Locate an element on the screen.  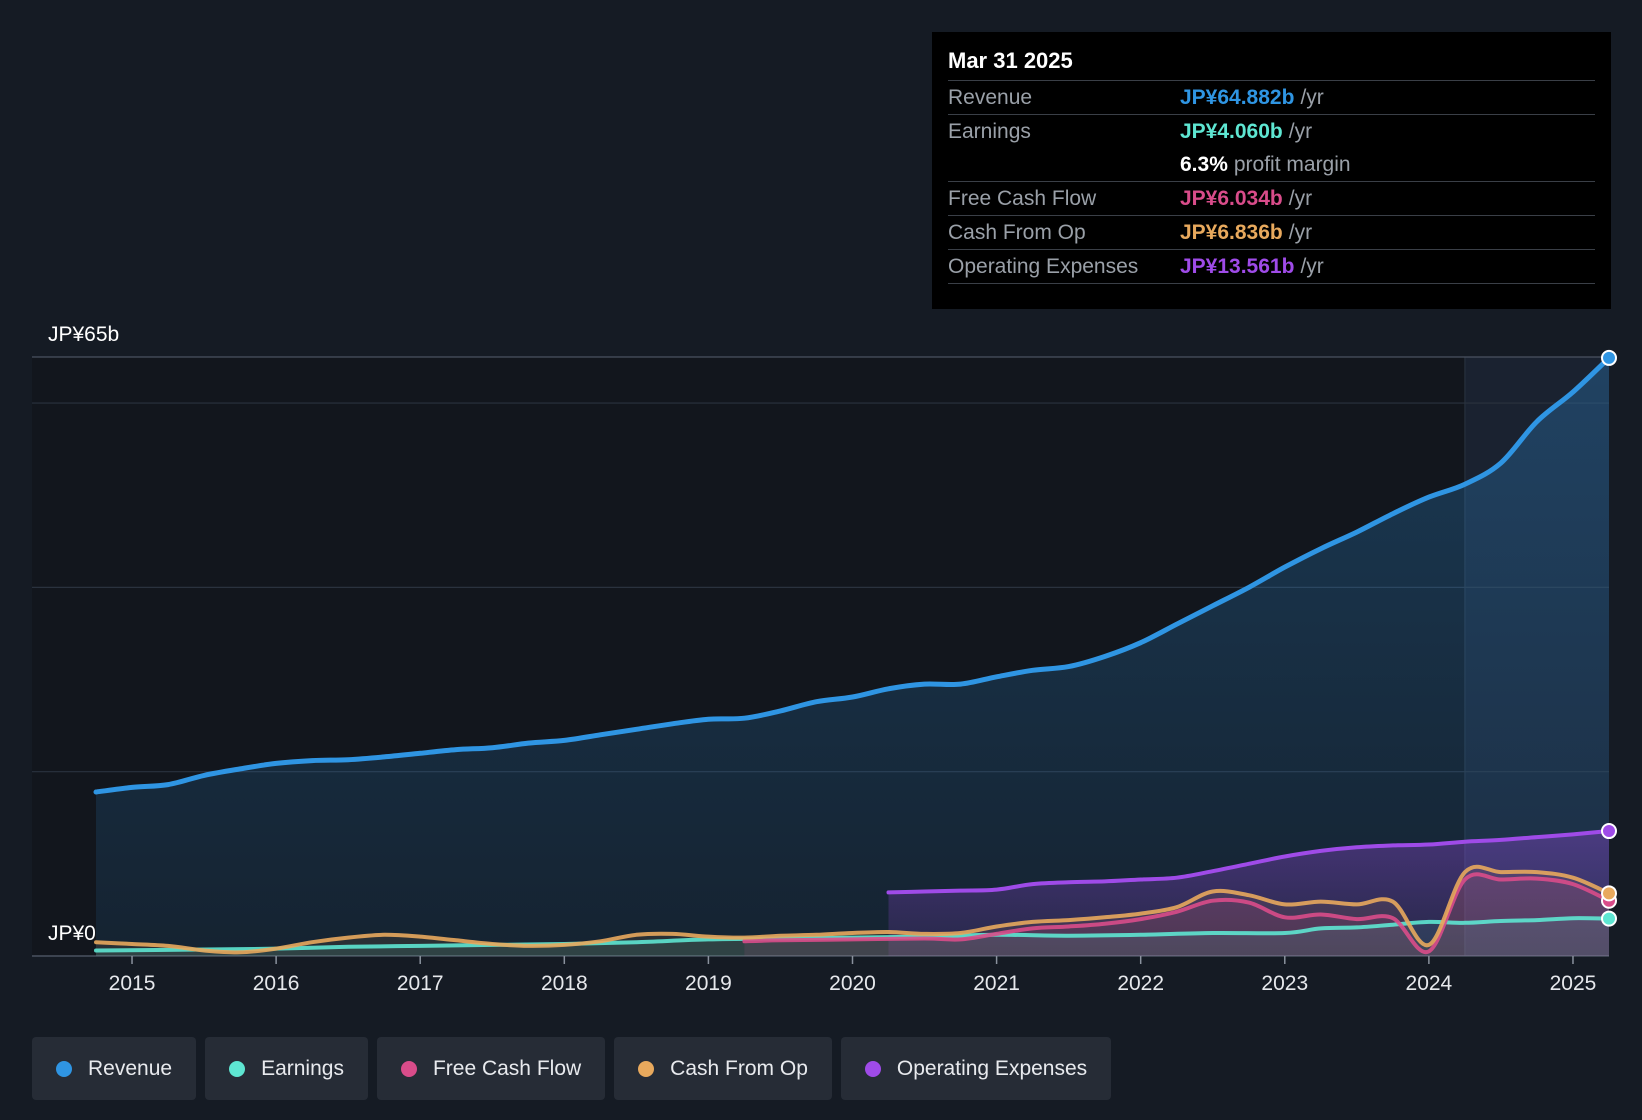
legend-label: Operating Expenses is located at coordinates (992, 1068).